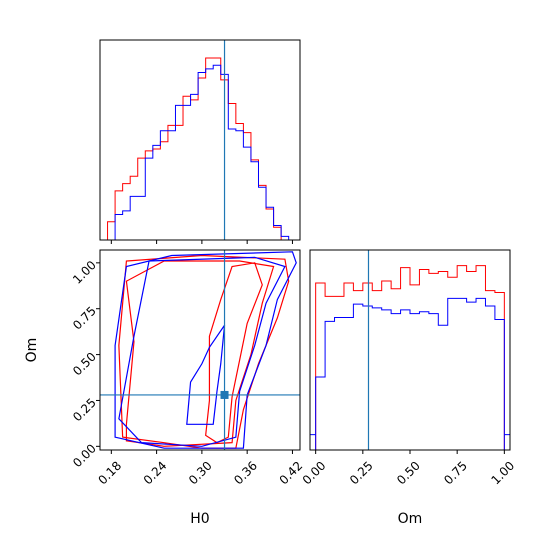 This screenshot has height=550, width=550. I want to click on contour-series2-middle, so click(202, 351).